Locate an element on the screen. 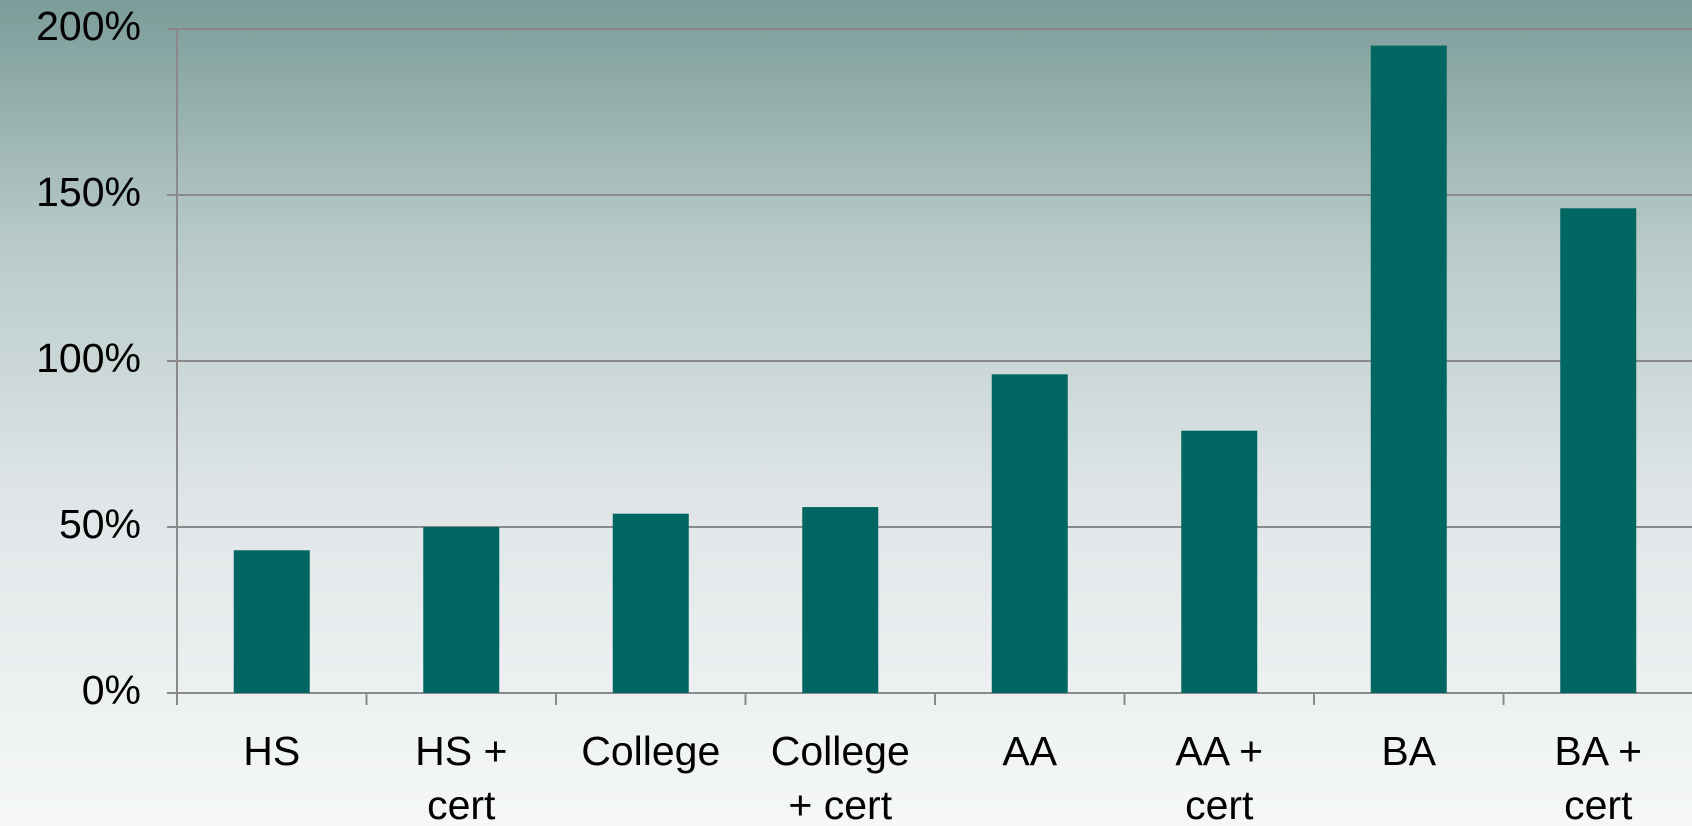 The image size is (1692, 826). y-tick-label: 50% is located at coordinates (100, 524).